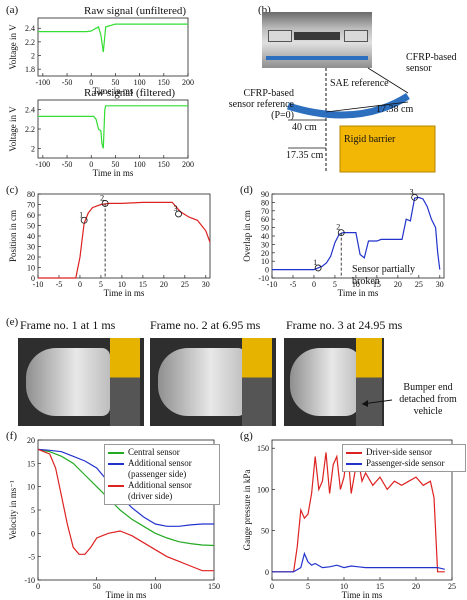 This screenshot has width=467, height=600. What do you see at coordinates (113, 173) in the screenshot?
I see `chart-a-bottom-xlabel: Time in ms` at bounding box center [113, 173].